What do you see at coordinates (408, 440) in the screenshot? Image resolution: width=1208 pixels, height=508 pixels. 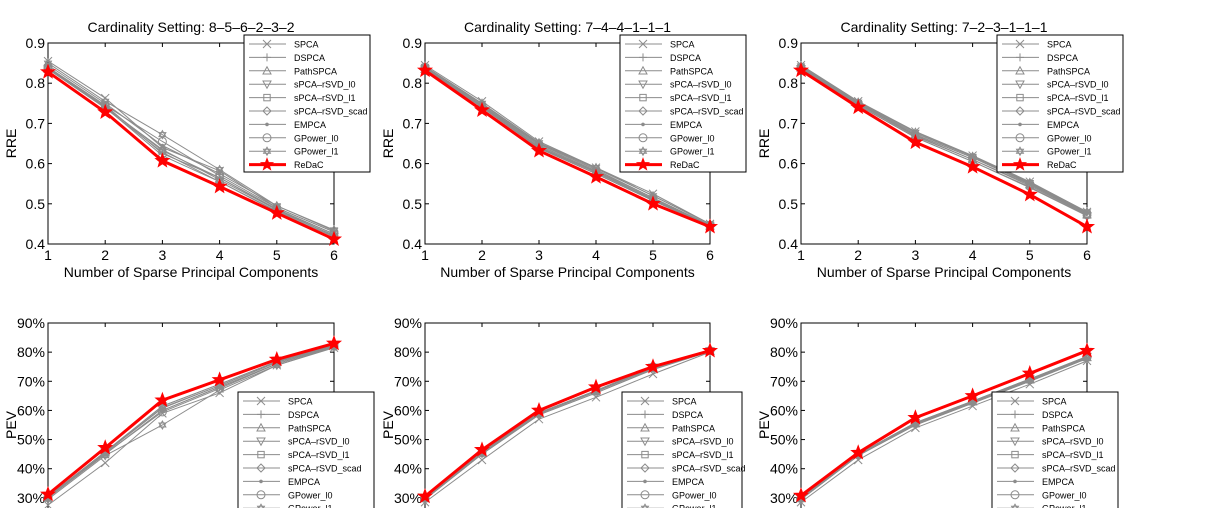 I see `y-tick-label: 50%` at bounding box center [408, 440].